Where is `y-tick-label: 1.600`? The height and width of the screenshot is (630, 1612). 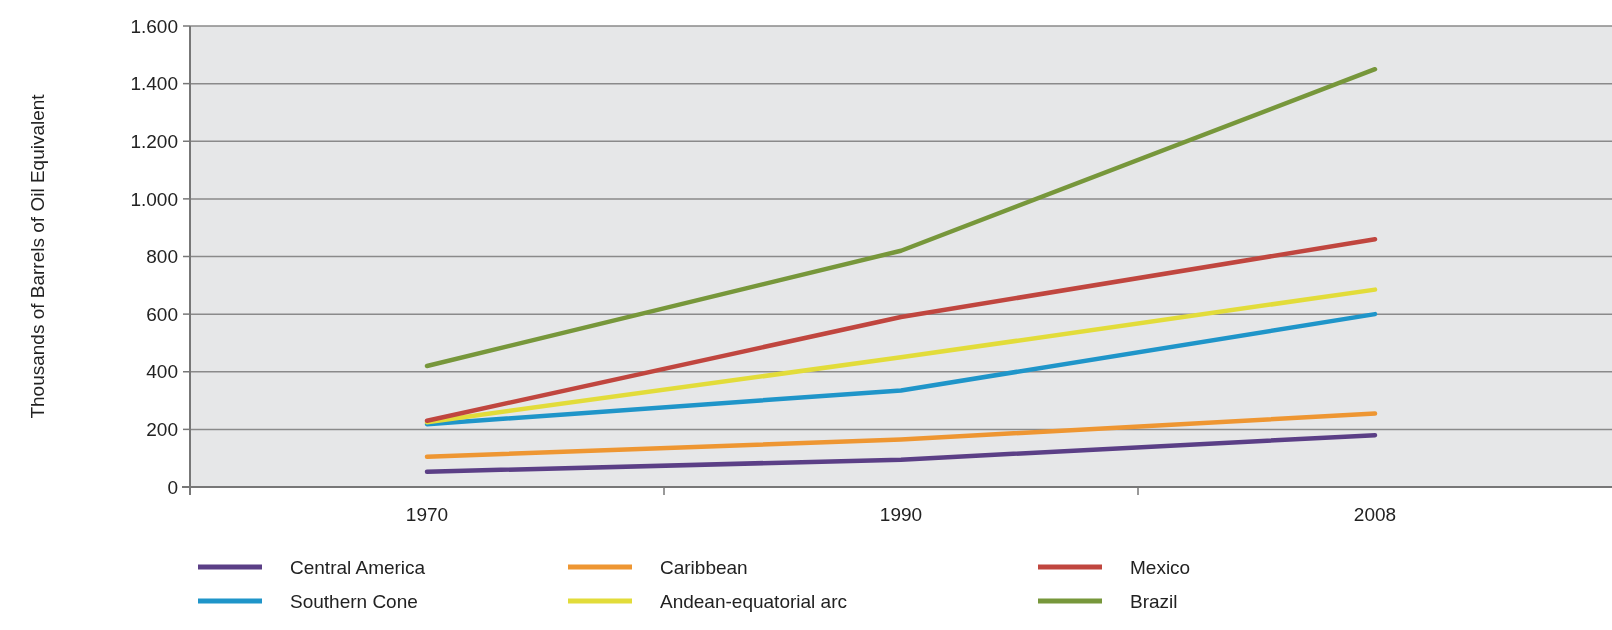 y-tick-label: 1.600 is located at coordinates (154, 26).